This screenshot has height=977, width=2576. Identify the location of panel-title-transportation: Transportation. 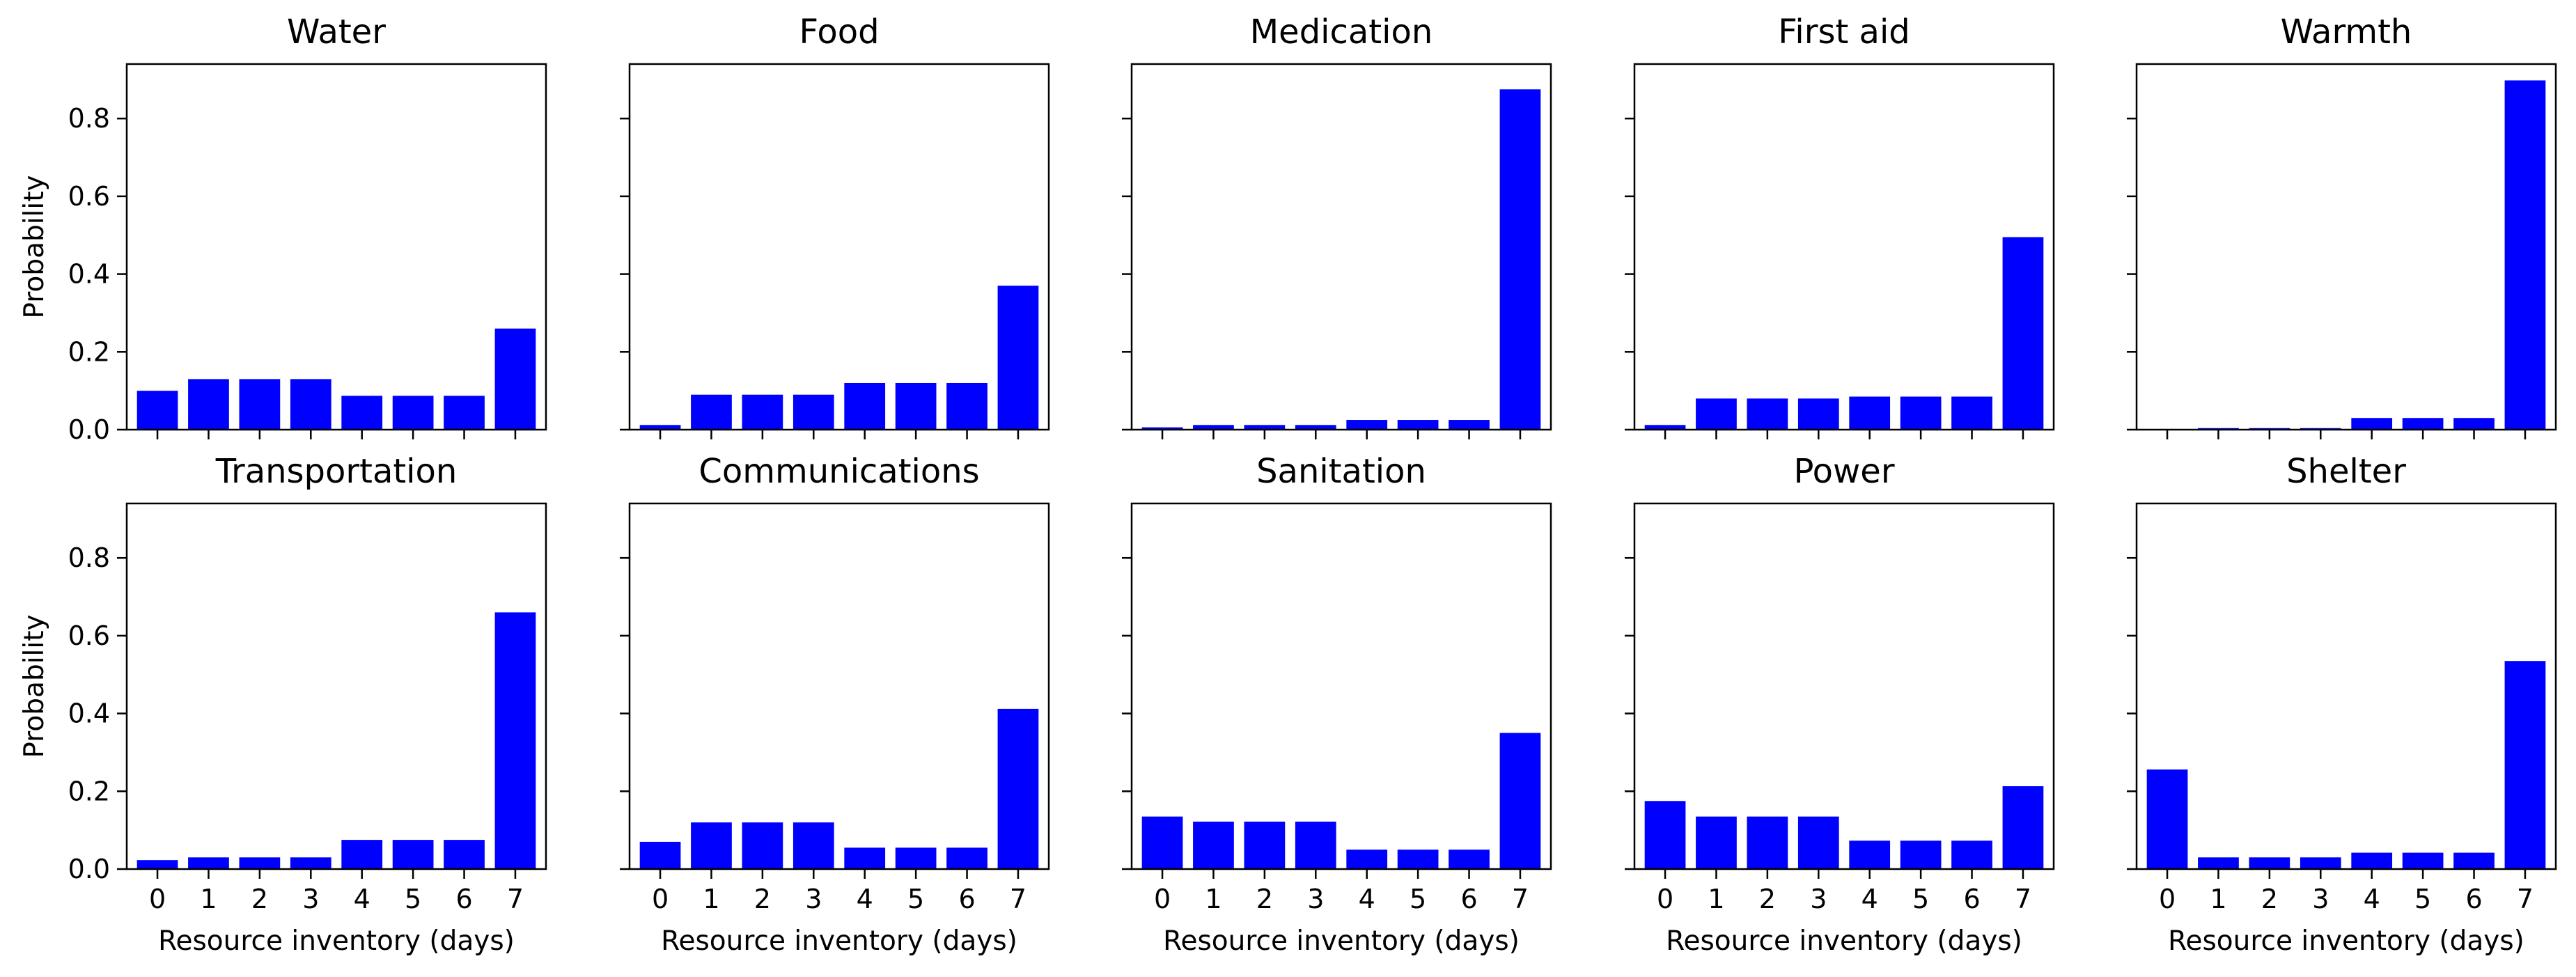
(336, 472).